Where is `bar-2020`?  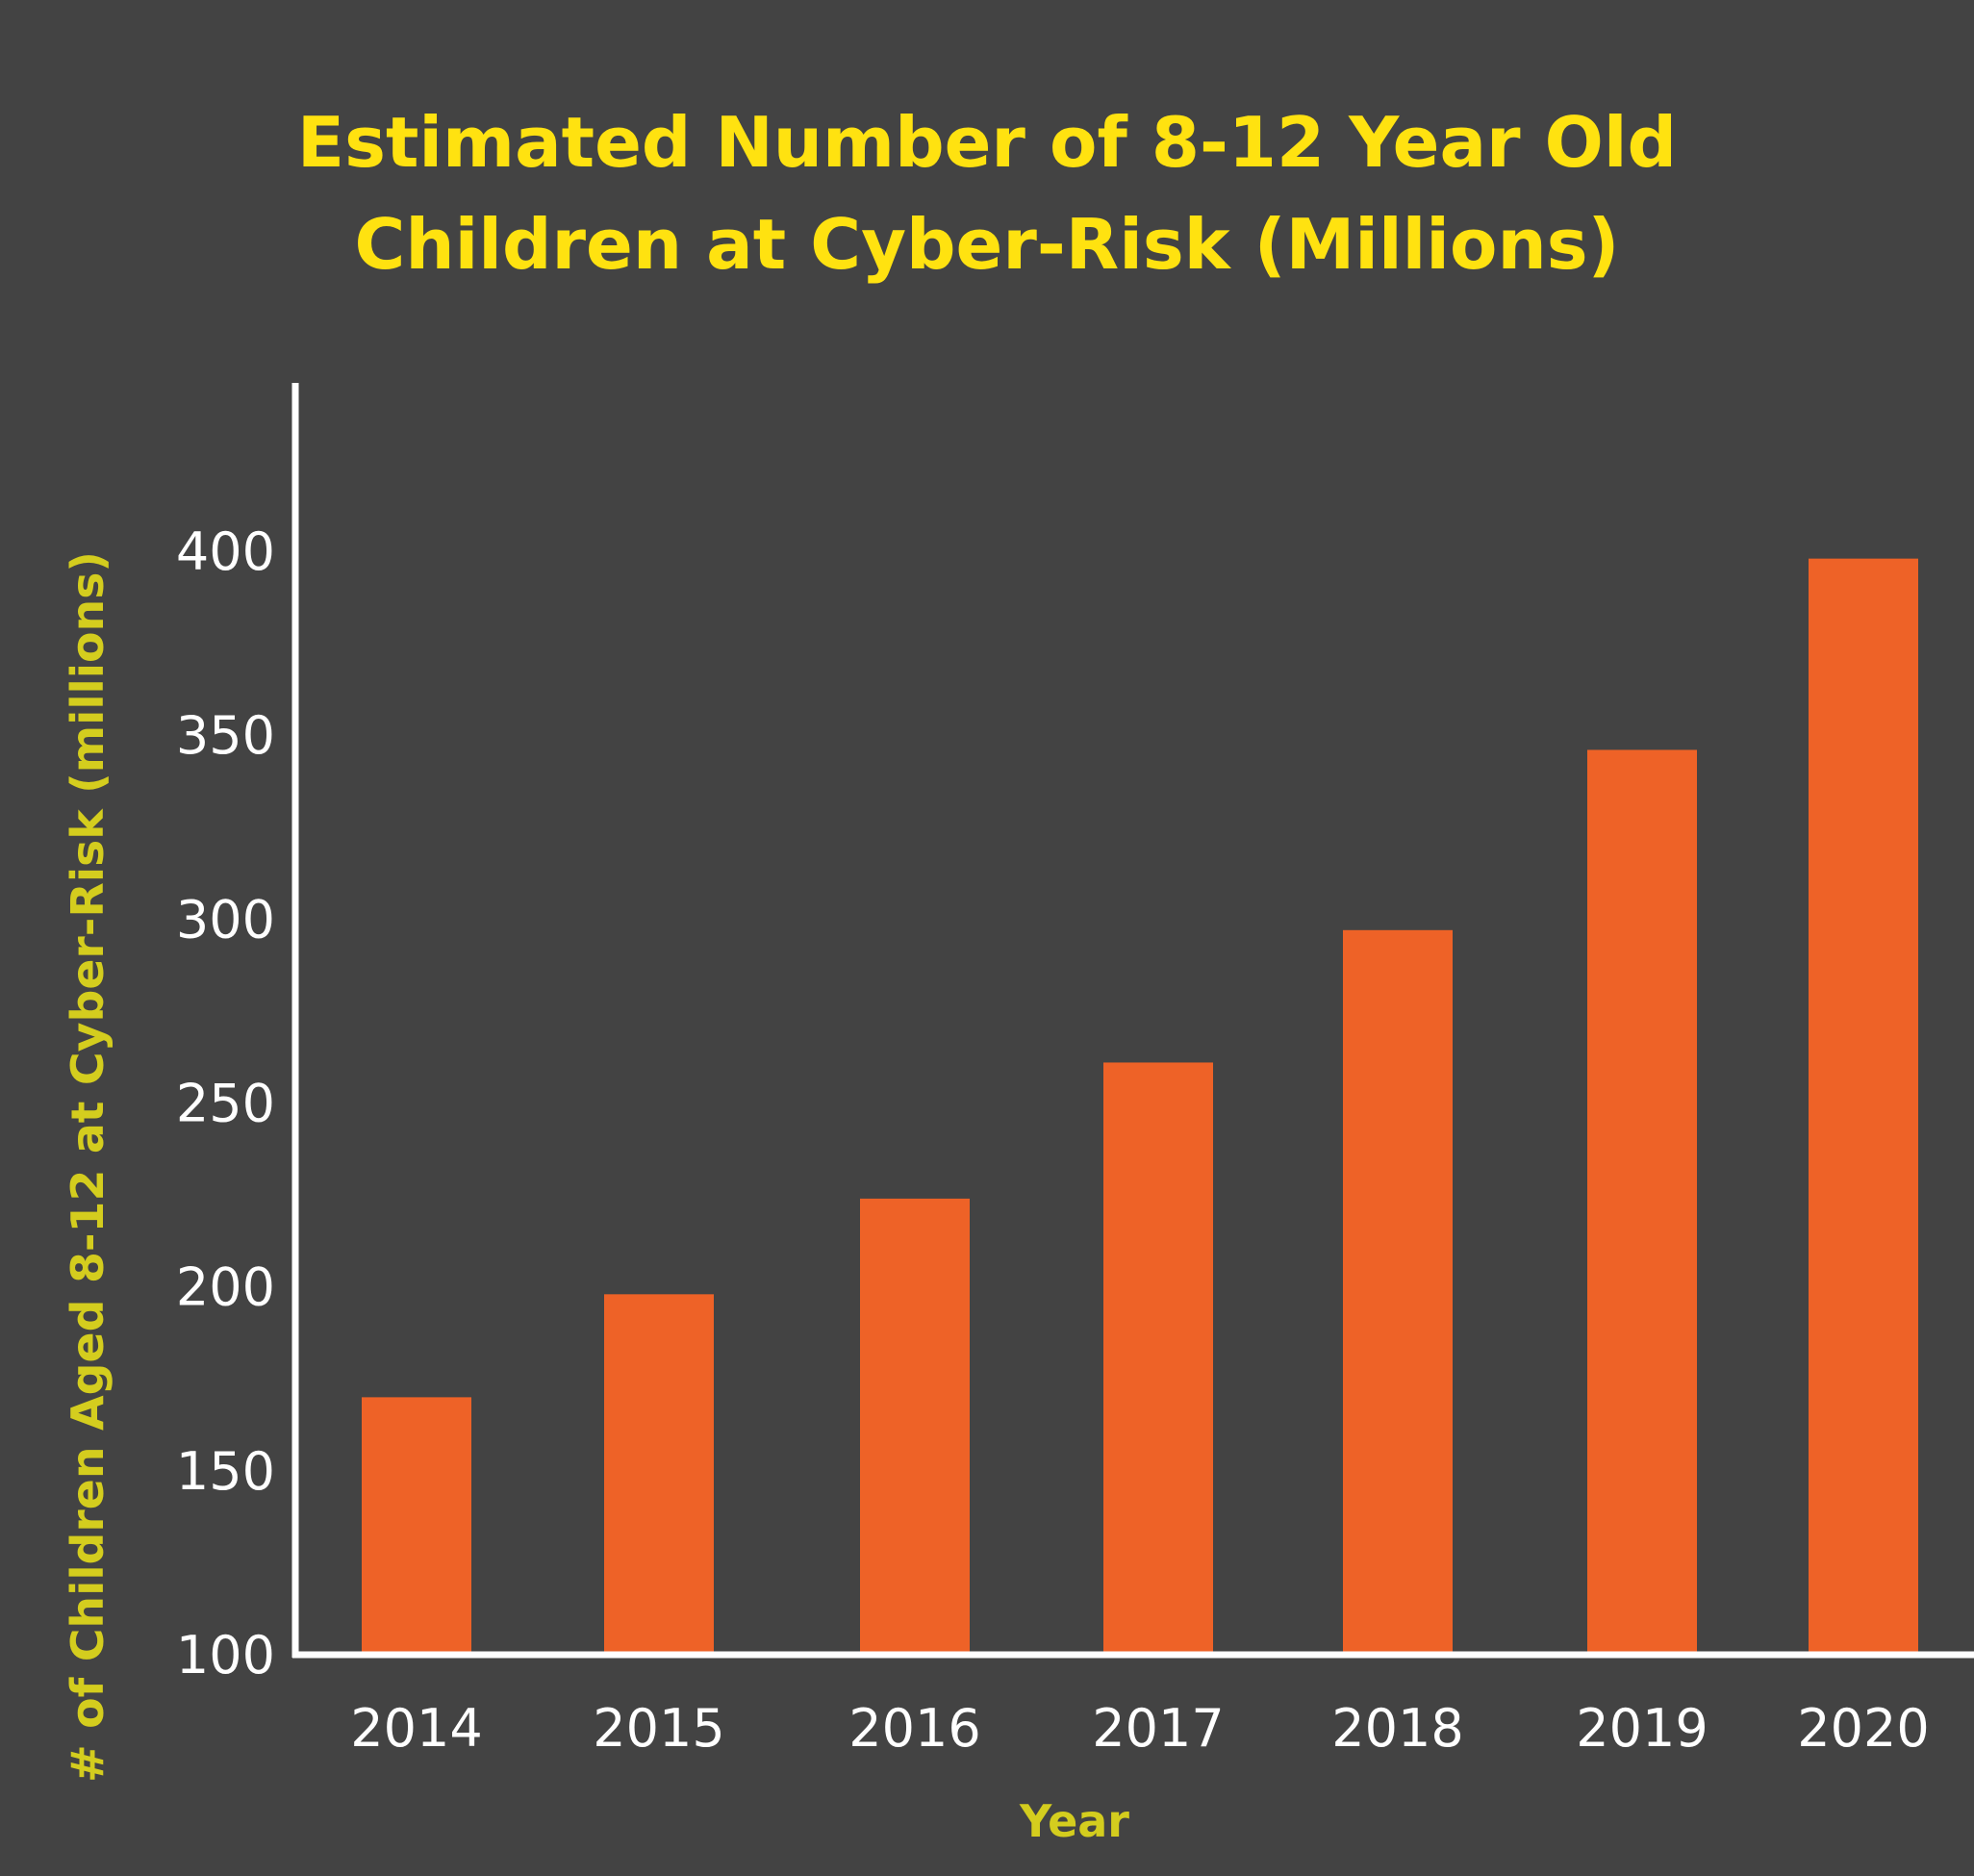 bar-2020 is located at coordinates (1864, 1106).